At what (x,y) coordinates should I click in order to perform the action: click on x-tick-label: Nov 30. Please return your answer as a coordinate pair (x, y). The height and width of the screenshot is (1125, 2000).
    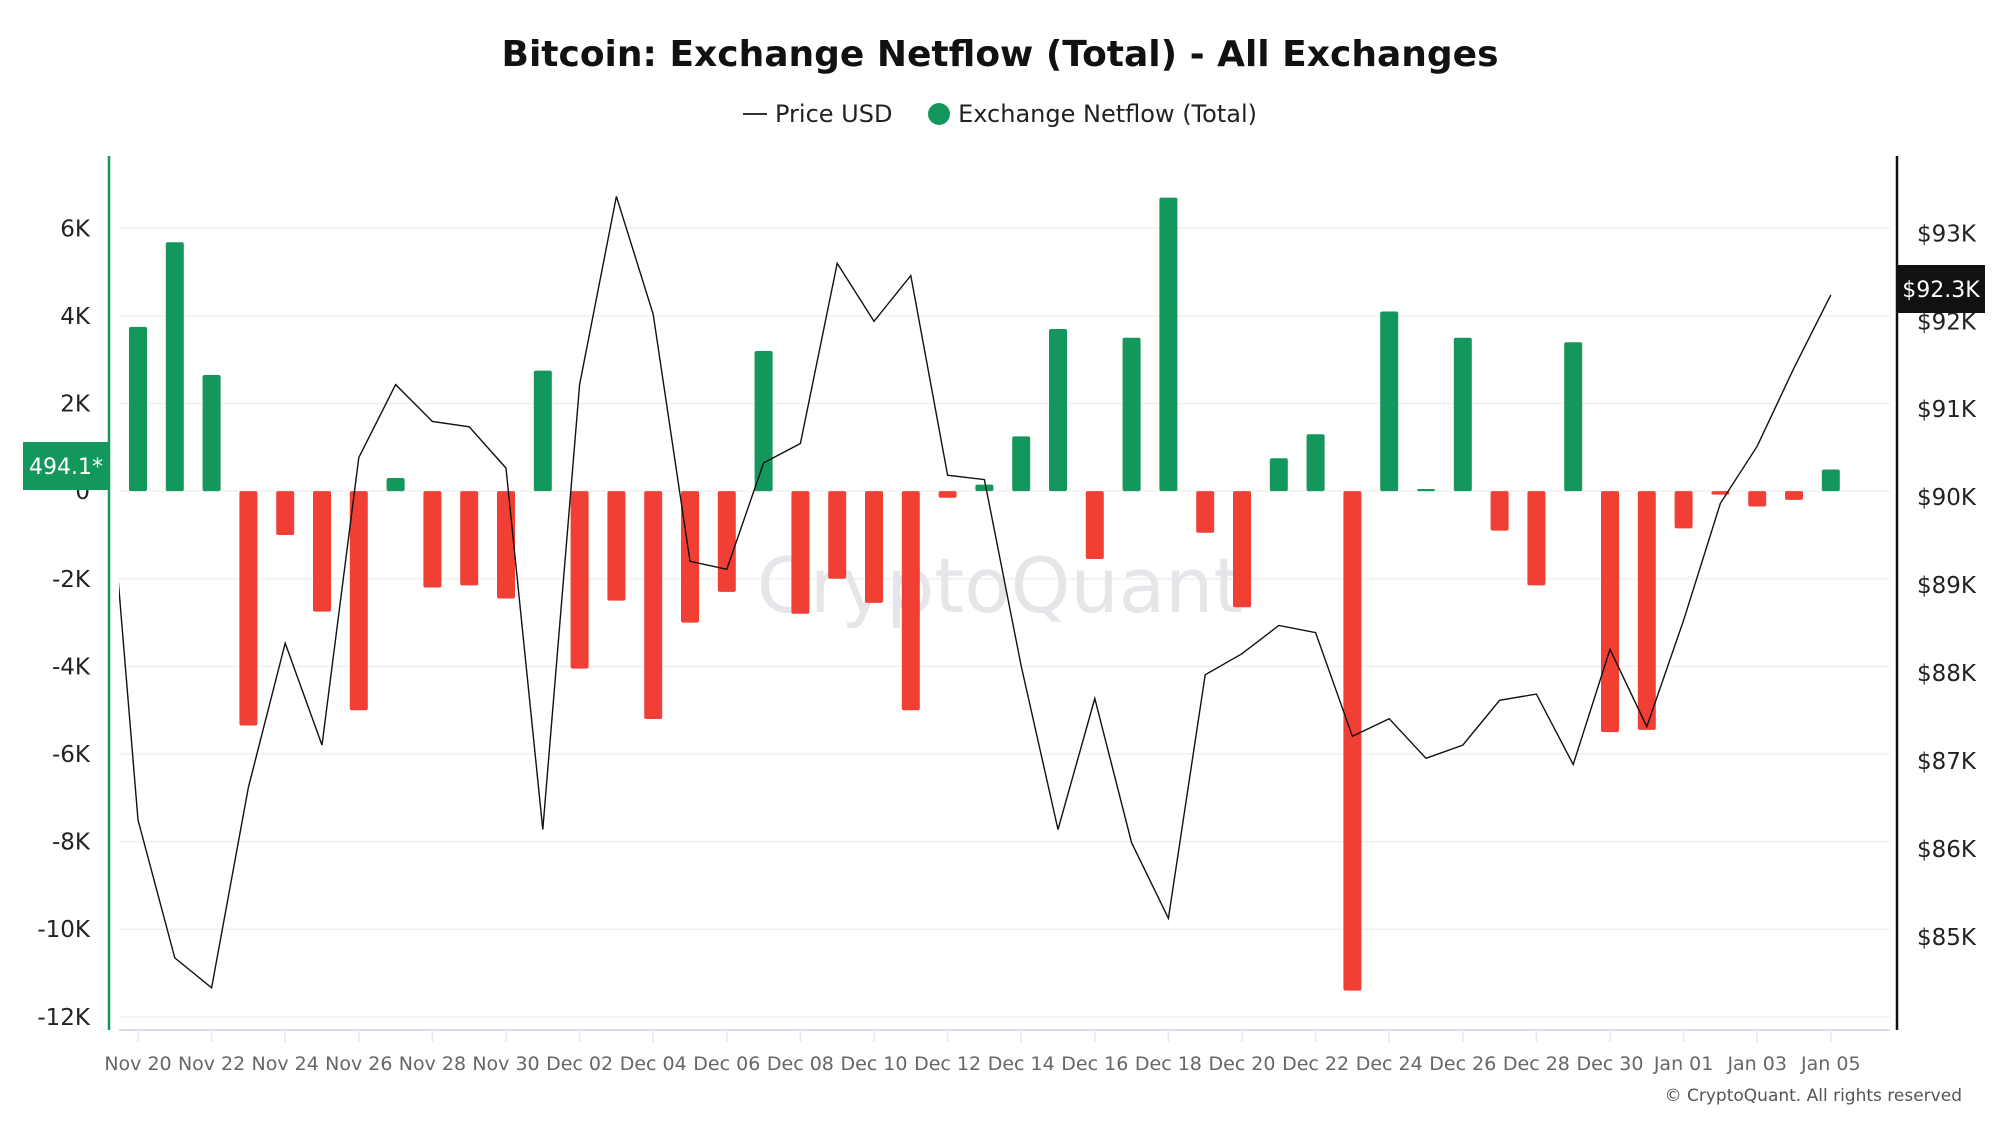
    Looking at the image, I should click on (505, 1064).